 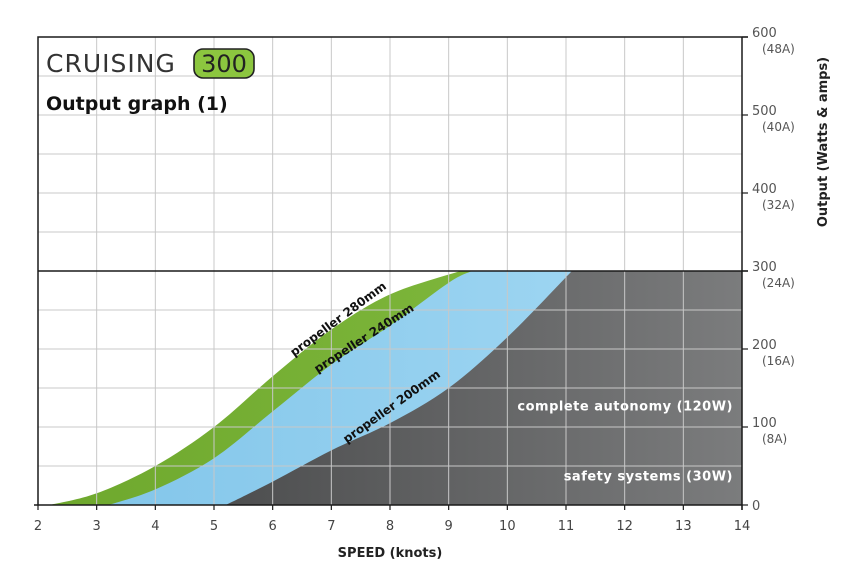 I want to click on x-tick-label: 2, so click(x=38, y=526).